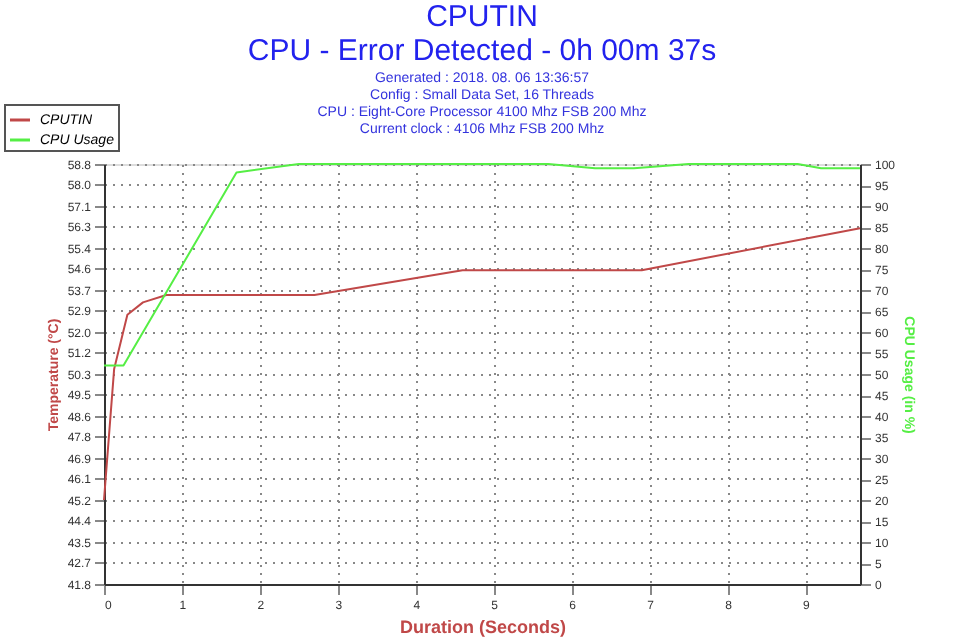  Describe the element at coordinates (482, 17) in the screenshot. I see `chart-title: CPUTIN` at that location.